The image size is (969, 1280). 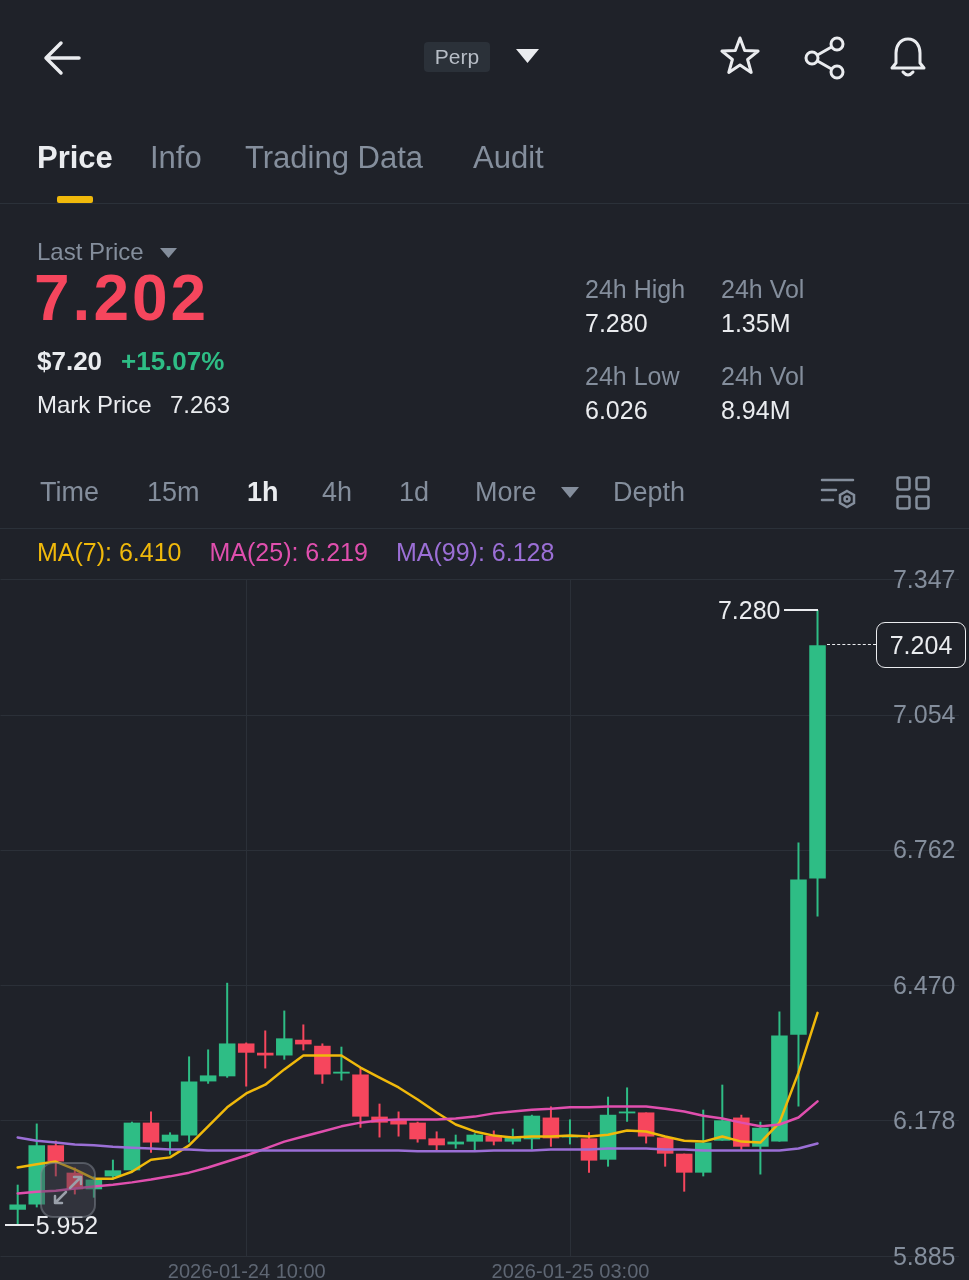 I want to click on y-tick-label: 5.885, so click(x=924, y=1255).